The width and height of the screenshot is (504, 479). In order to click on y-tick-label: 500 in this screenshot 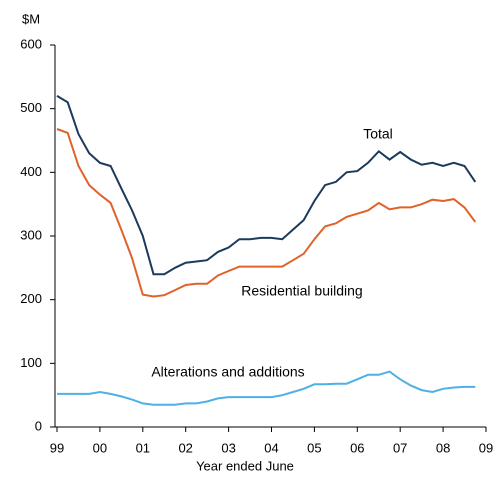, I will do `click(31, 107)`.